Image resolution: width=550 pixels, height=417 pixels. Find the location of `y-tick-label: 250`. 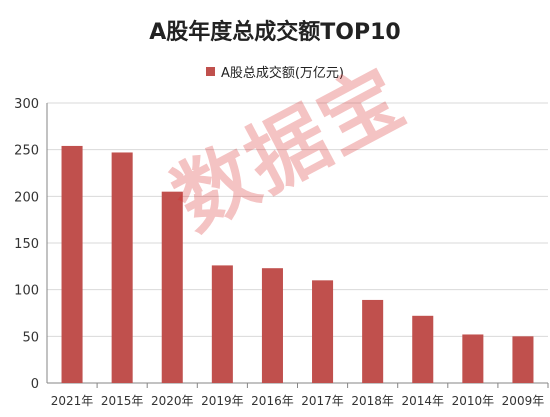

y-tick-label: 250 is located at coordinates (26, 151).